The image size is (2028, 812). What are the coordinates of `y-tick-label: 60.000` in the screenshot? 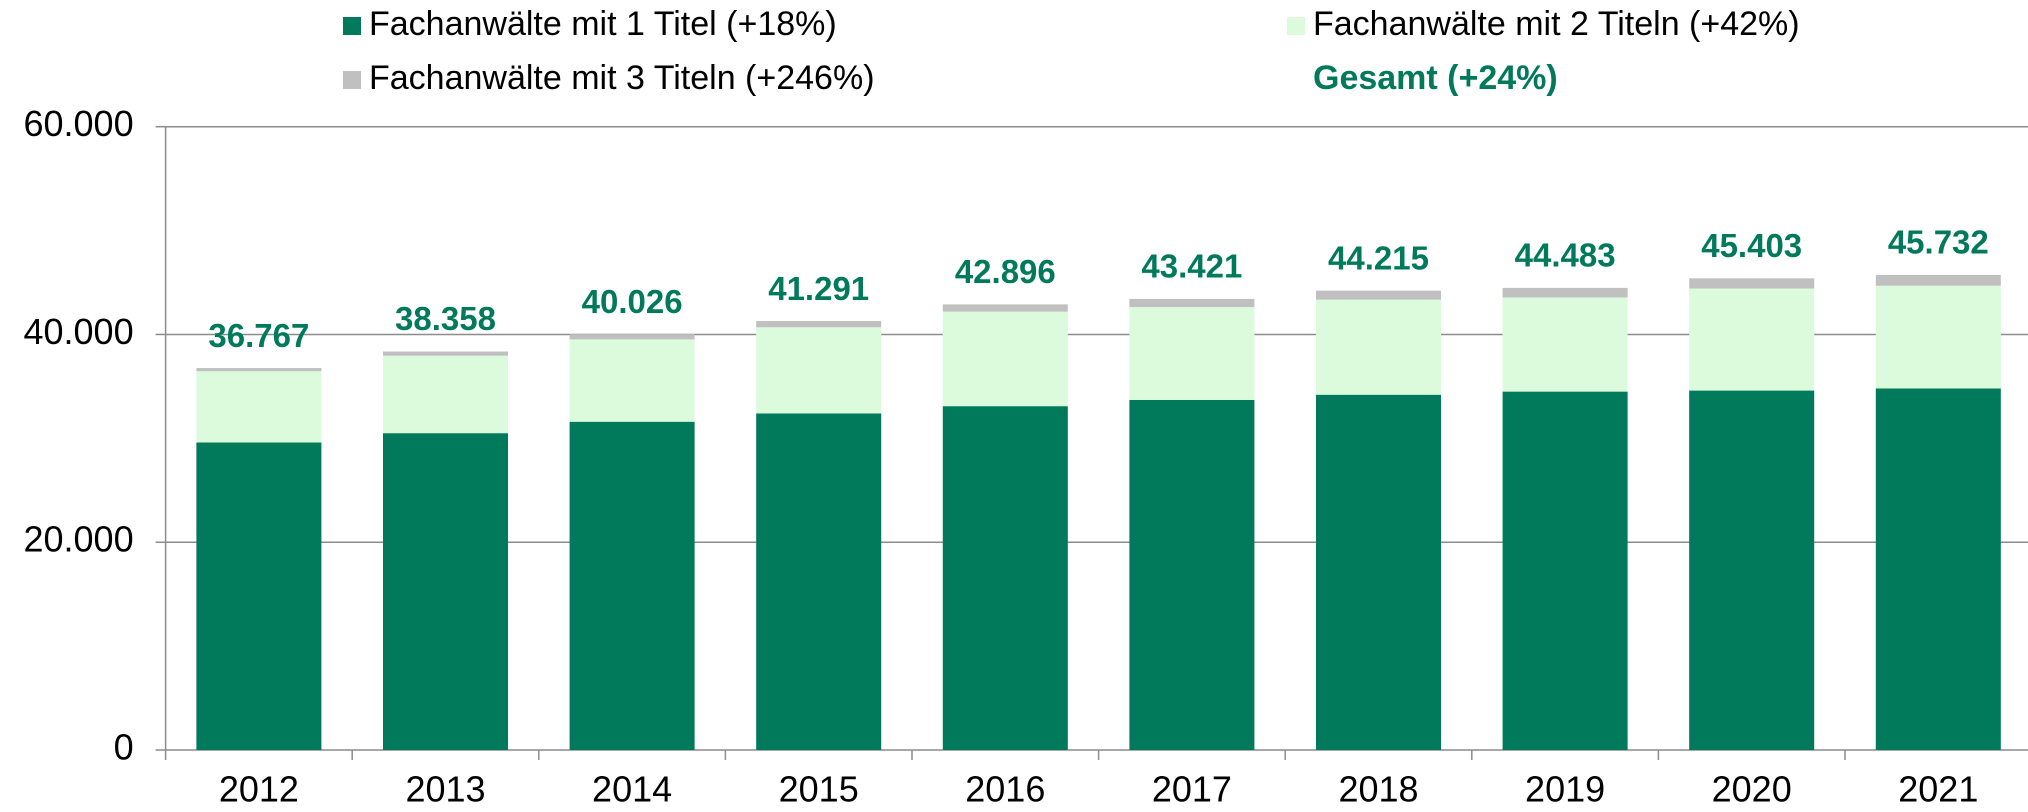 It's located at (78, 123).